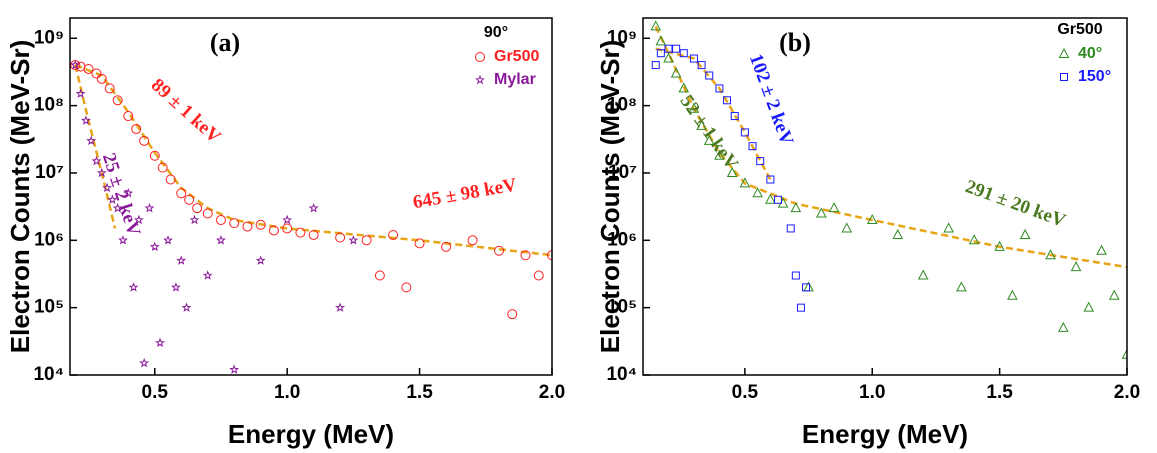 This screenshot has width=1157, height=453. I want to click on panel-label: (a), so click(225, 42).